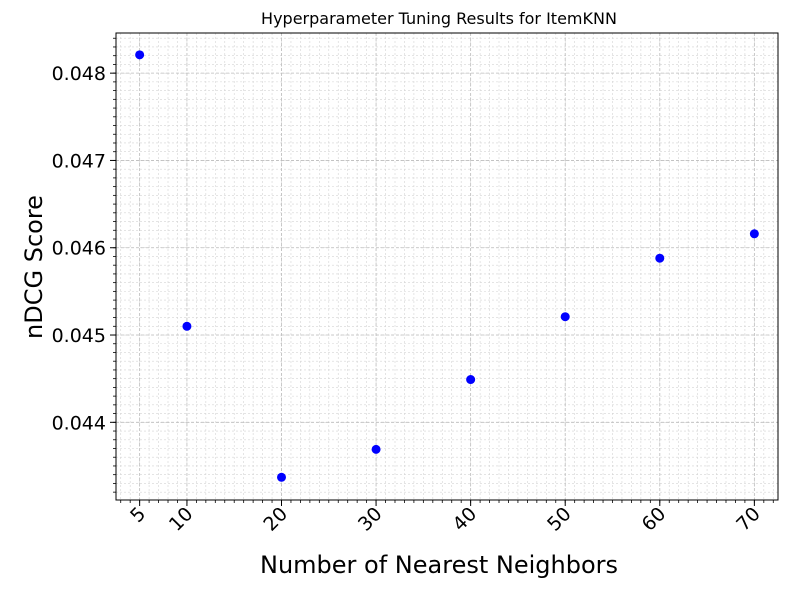  What do you see at coordinates (654, 519) in the screenshot?
I see `x-tick-label: 60` at bounding box center [654, 519].